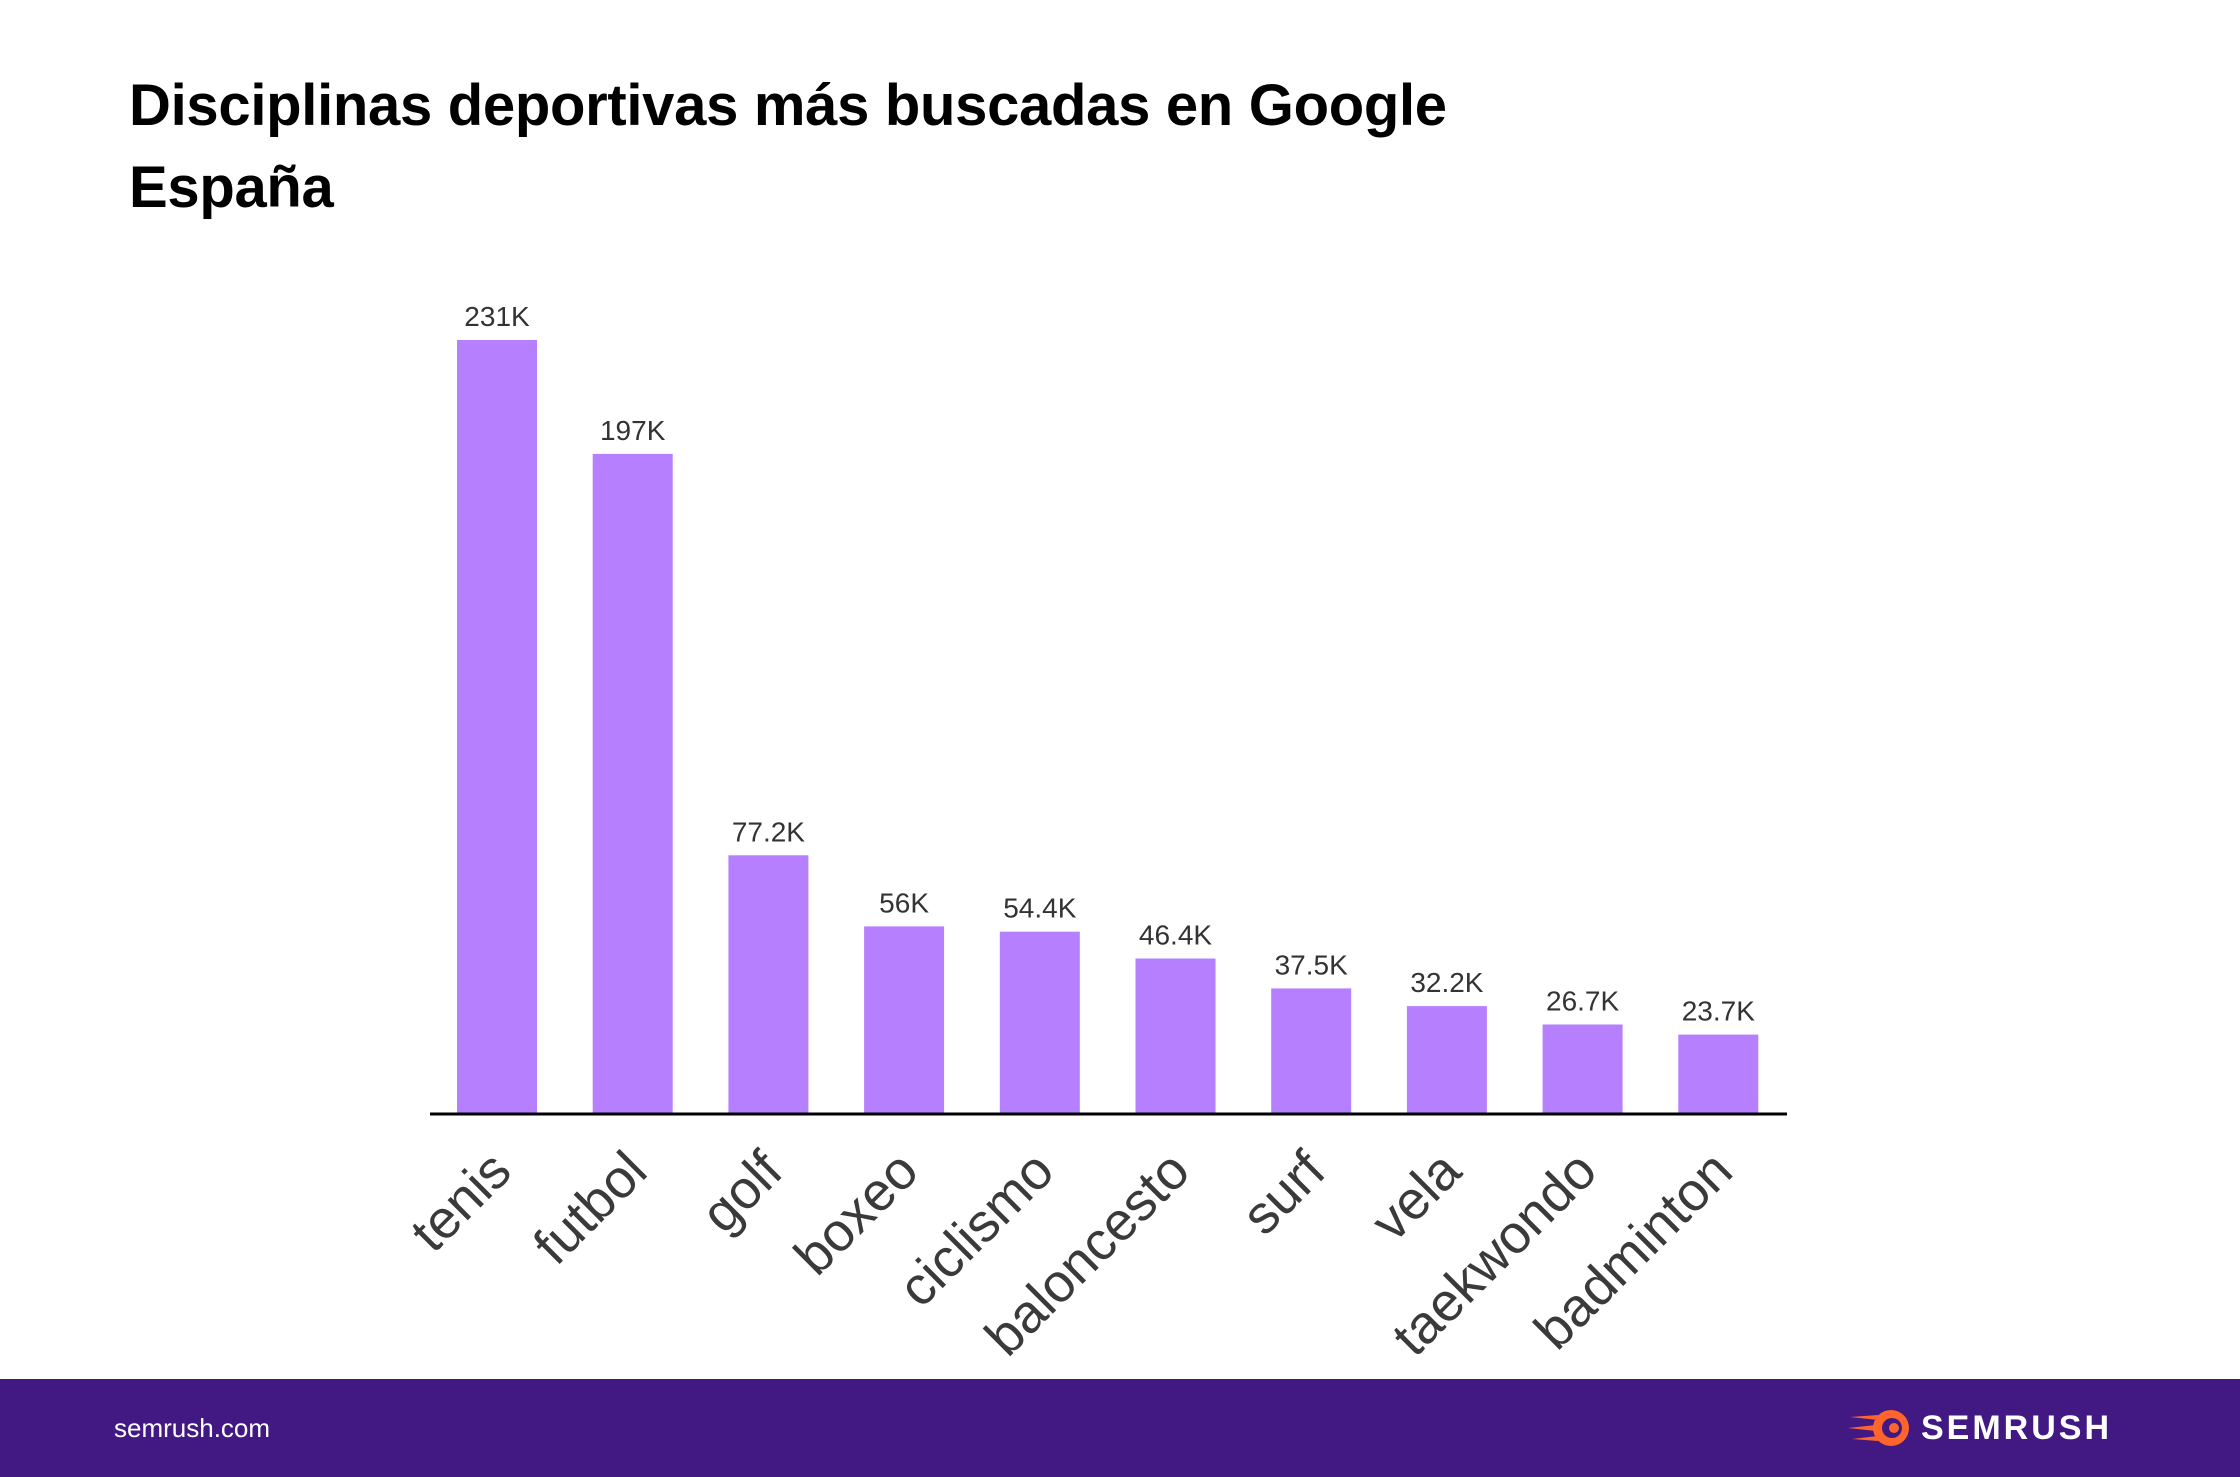 The height and width of the screenshot is (1477, 2240). Describe the element at coordinates (1446, 1060) in the screenshot. I see `bar-vela` at that location.